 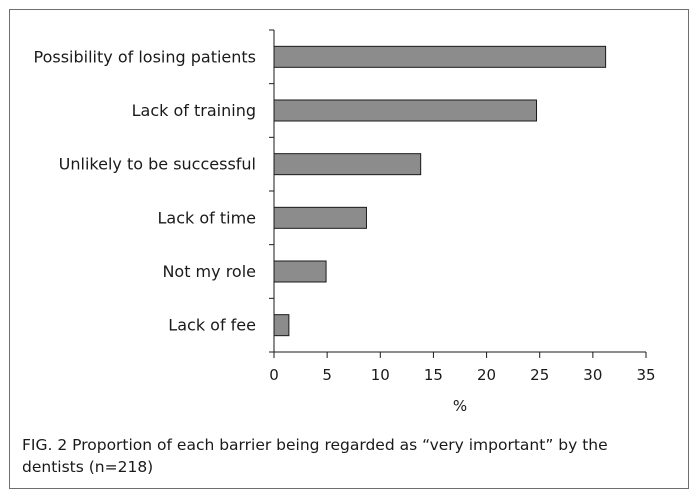 What do you see at coordinates (347, 164) in the screenshot?
I see `bar-unlikely-to-be-successful` at bounding box center [347, 164].